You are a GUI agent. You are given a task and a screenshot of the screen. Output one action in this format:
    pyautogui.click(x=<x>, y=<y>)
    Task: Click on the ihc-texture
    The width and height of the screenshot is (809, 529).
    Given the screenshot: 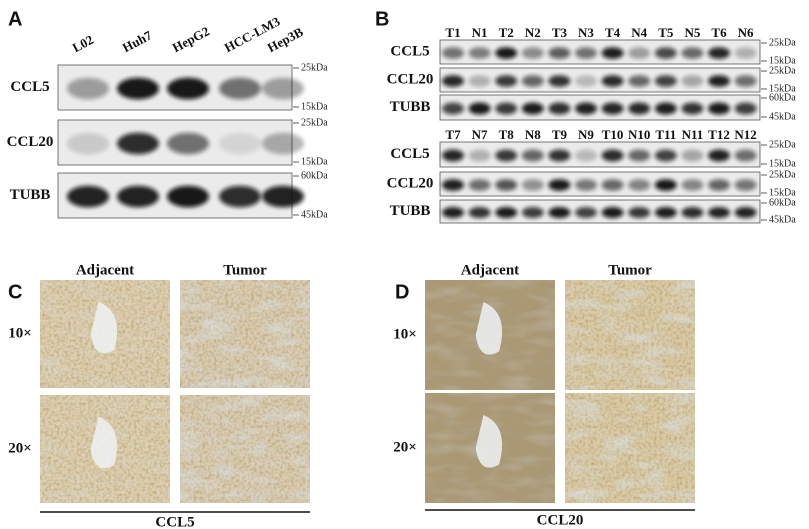 What is the action you would take?
    pyautogui.click(x=245, y=449)
    